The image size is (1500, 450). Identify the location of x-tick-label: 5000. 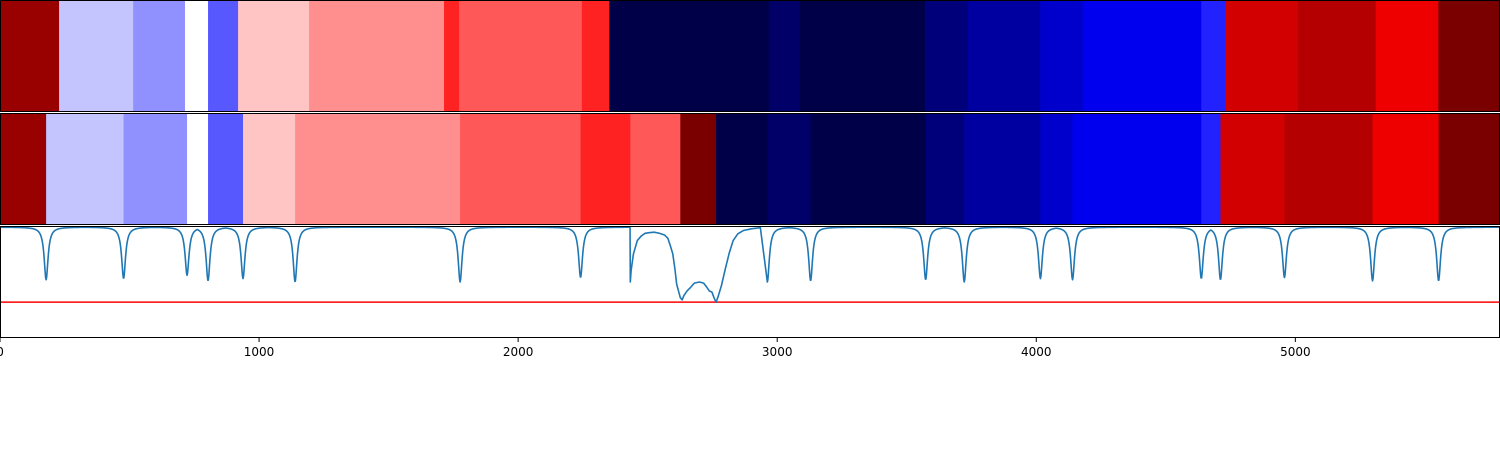
(1295, 352).